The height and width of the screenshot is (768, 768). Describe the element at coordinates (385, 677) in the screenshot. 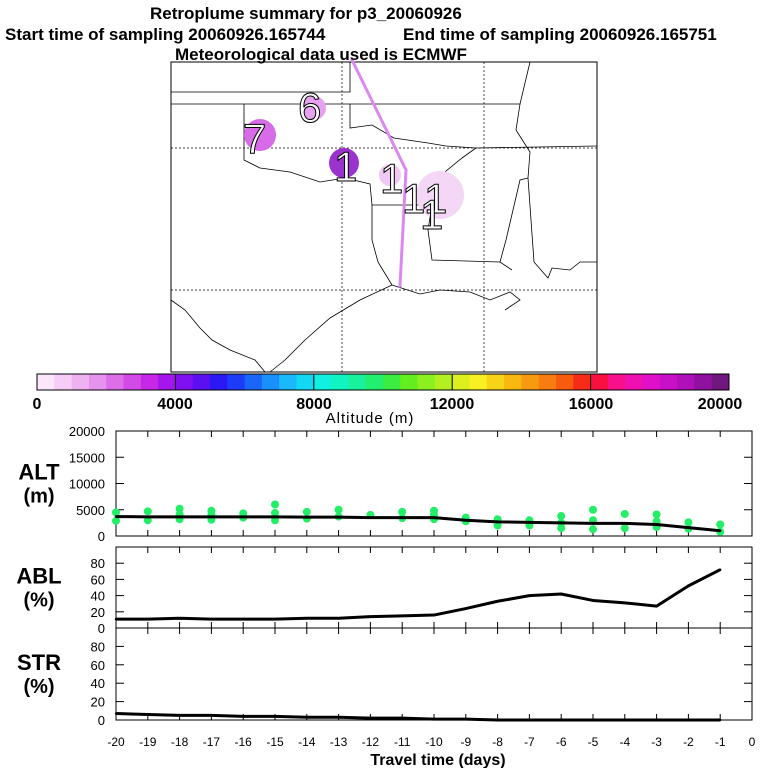

I see `str-panel: 0 20 40 60 80 STR(%)` at that location.